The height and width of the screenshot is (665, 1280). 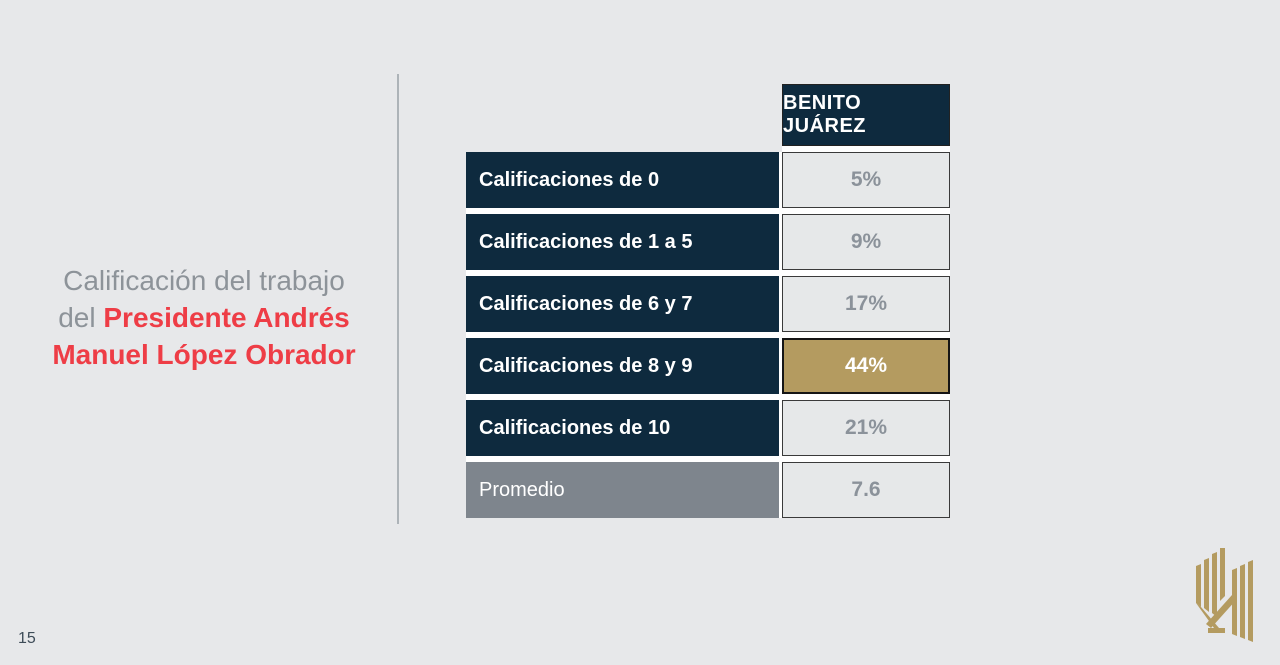 What do you see at coordinates (866, 428) in the screenshot?
I see `row-value: 21%` at bounding box center [866, 428].